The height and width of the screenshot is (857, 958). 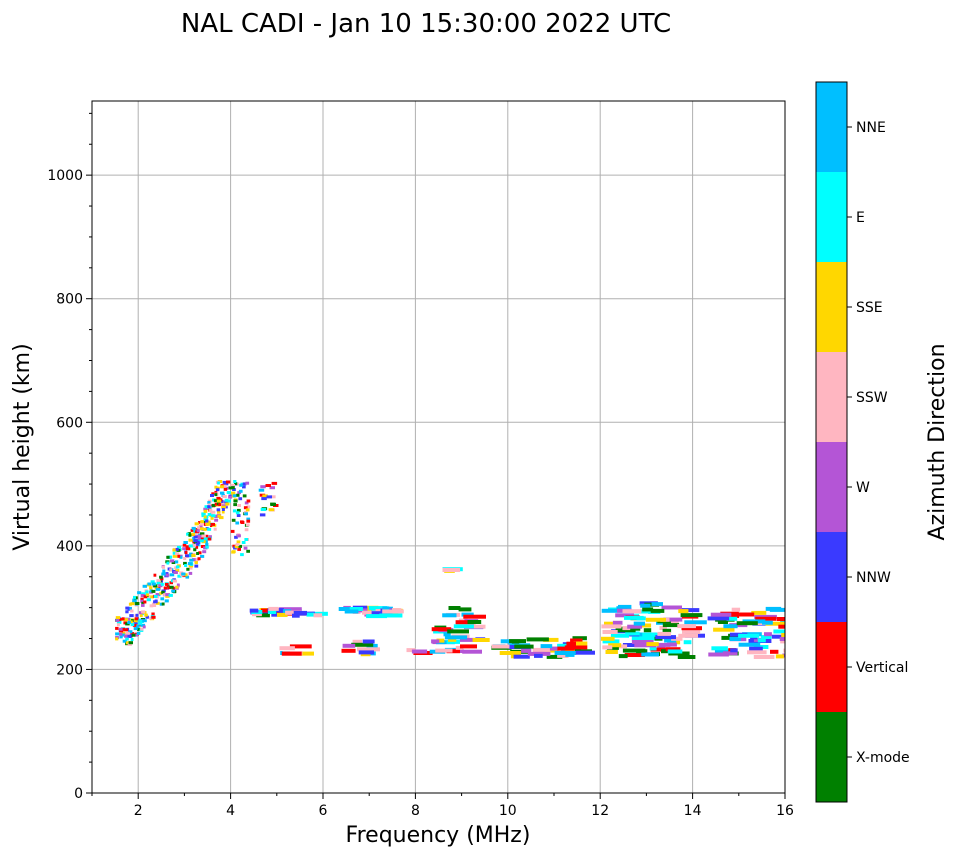 I want to click on colorbar-tick-label: NNE, so click(x=871, y=128).